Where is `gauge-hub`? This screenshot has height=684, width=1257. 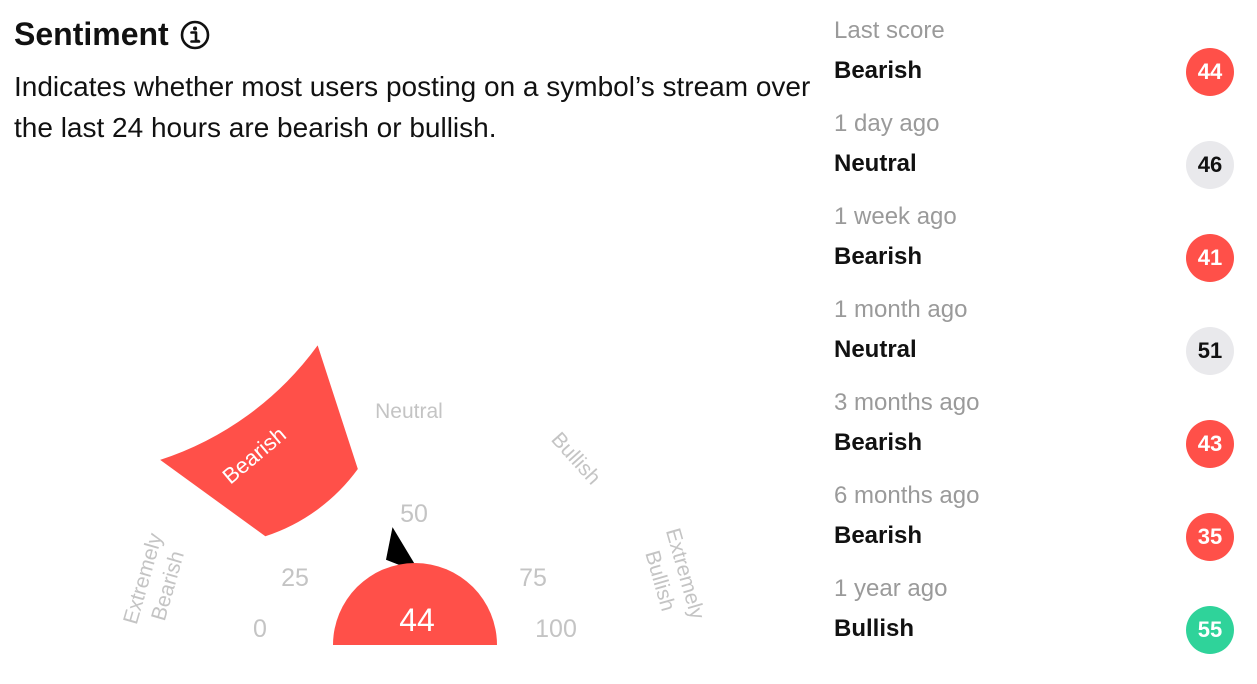 gauge-hub is located at coordinates (415, 604).